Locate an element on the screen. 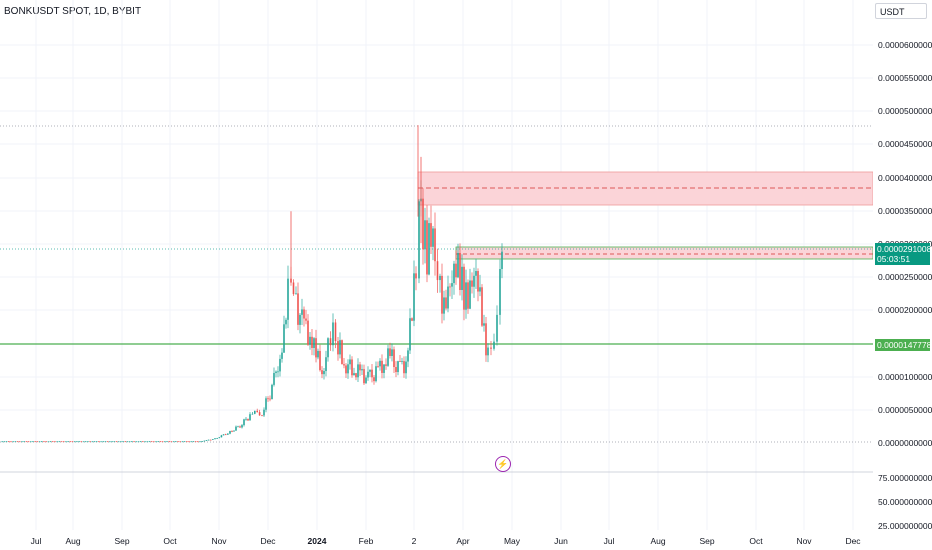 The width and height of the screenshot is (932, 550). time-axis-label: Nov is located at coordinates (219, 541).